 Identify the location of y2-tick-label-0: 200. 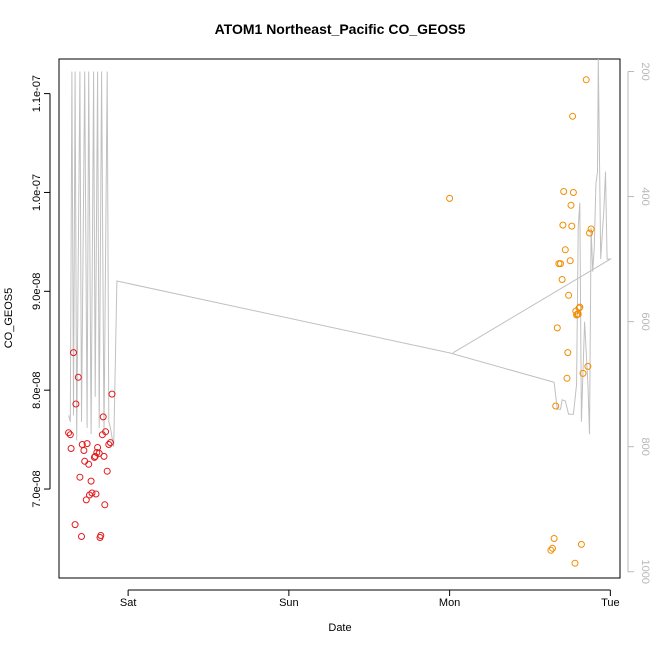
(644, 71).